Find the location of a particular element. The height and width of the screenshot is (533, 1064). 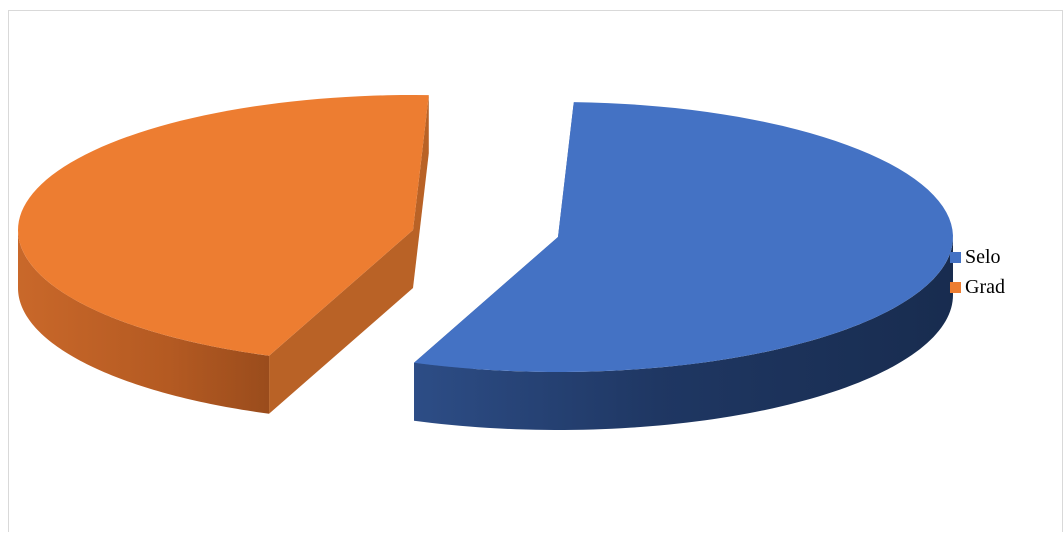

legend: Selo Grad is located at coordinates (977, 272).